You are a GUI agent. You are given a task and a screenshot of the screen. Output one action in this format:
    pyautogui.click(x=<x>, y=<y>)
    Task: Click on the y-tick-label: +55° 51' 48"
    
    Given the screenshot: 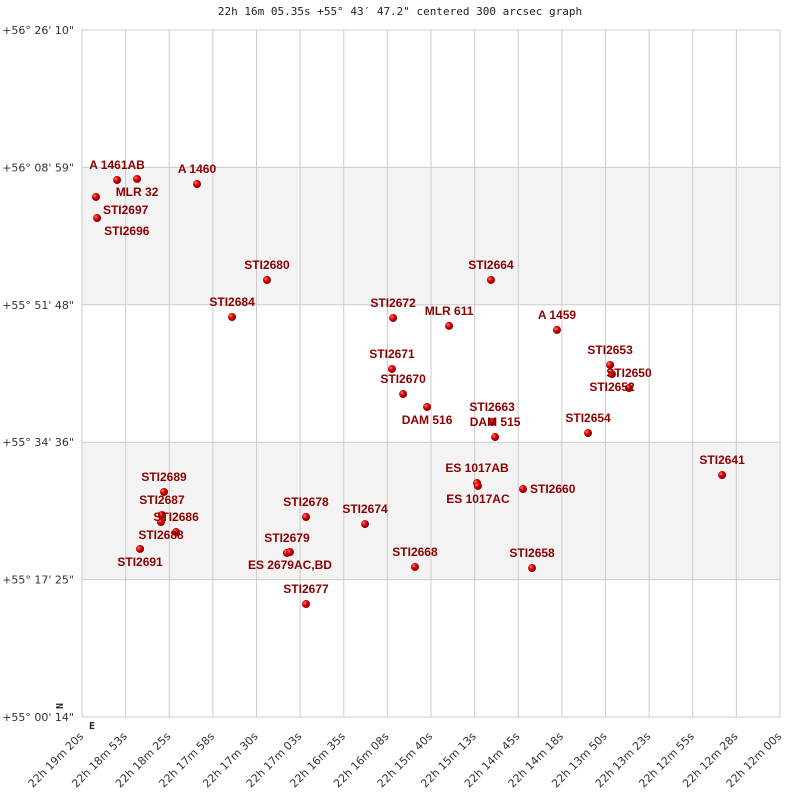 What is the action you would take?
    pyautogui.click(x=38, y=305)
    